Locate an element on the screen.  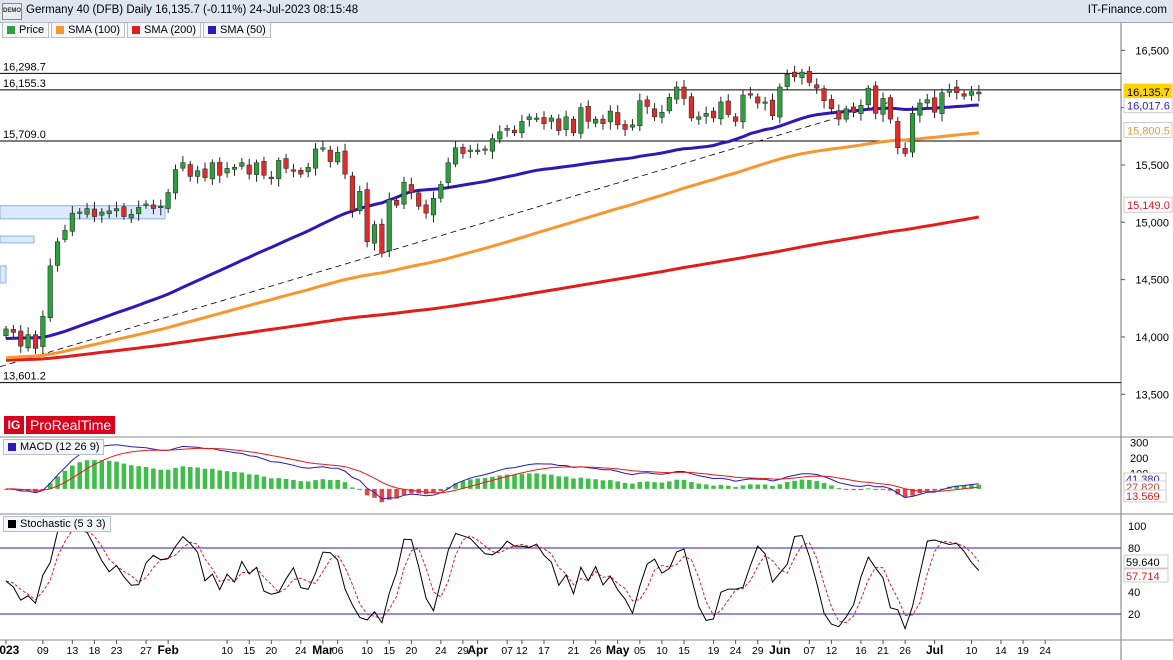
x-tick-label: Jun is located at coordinates (779, 650).